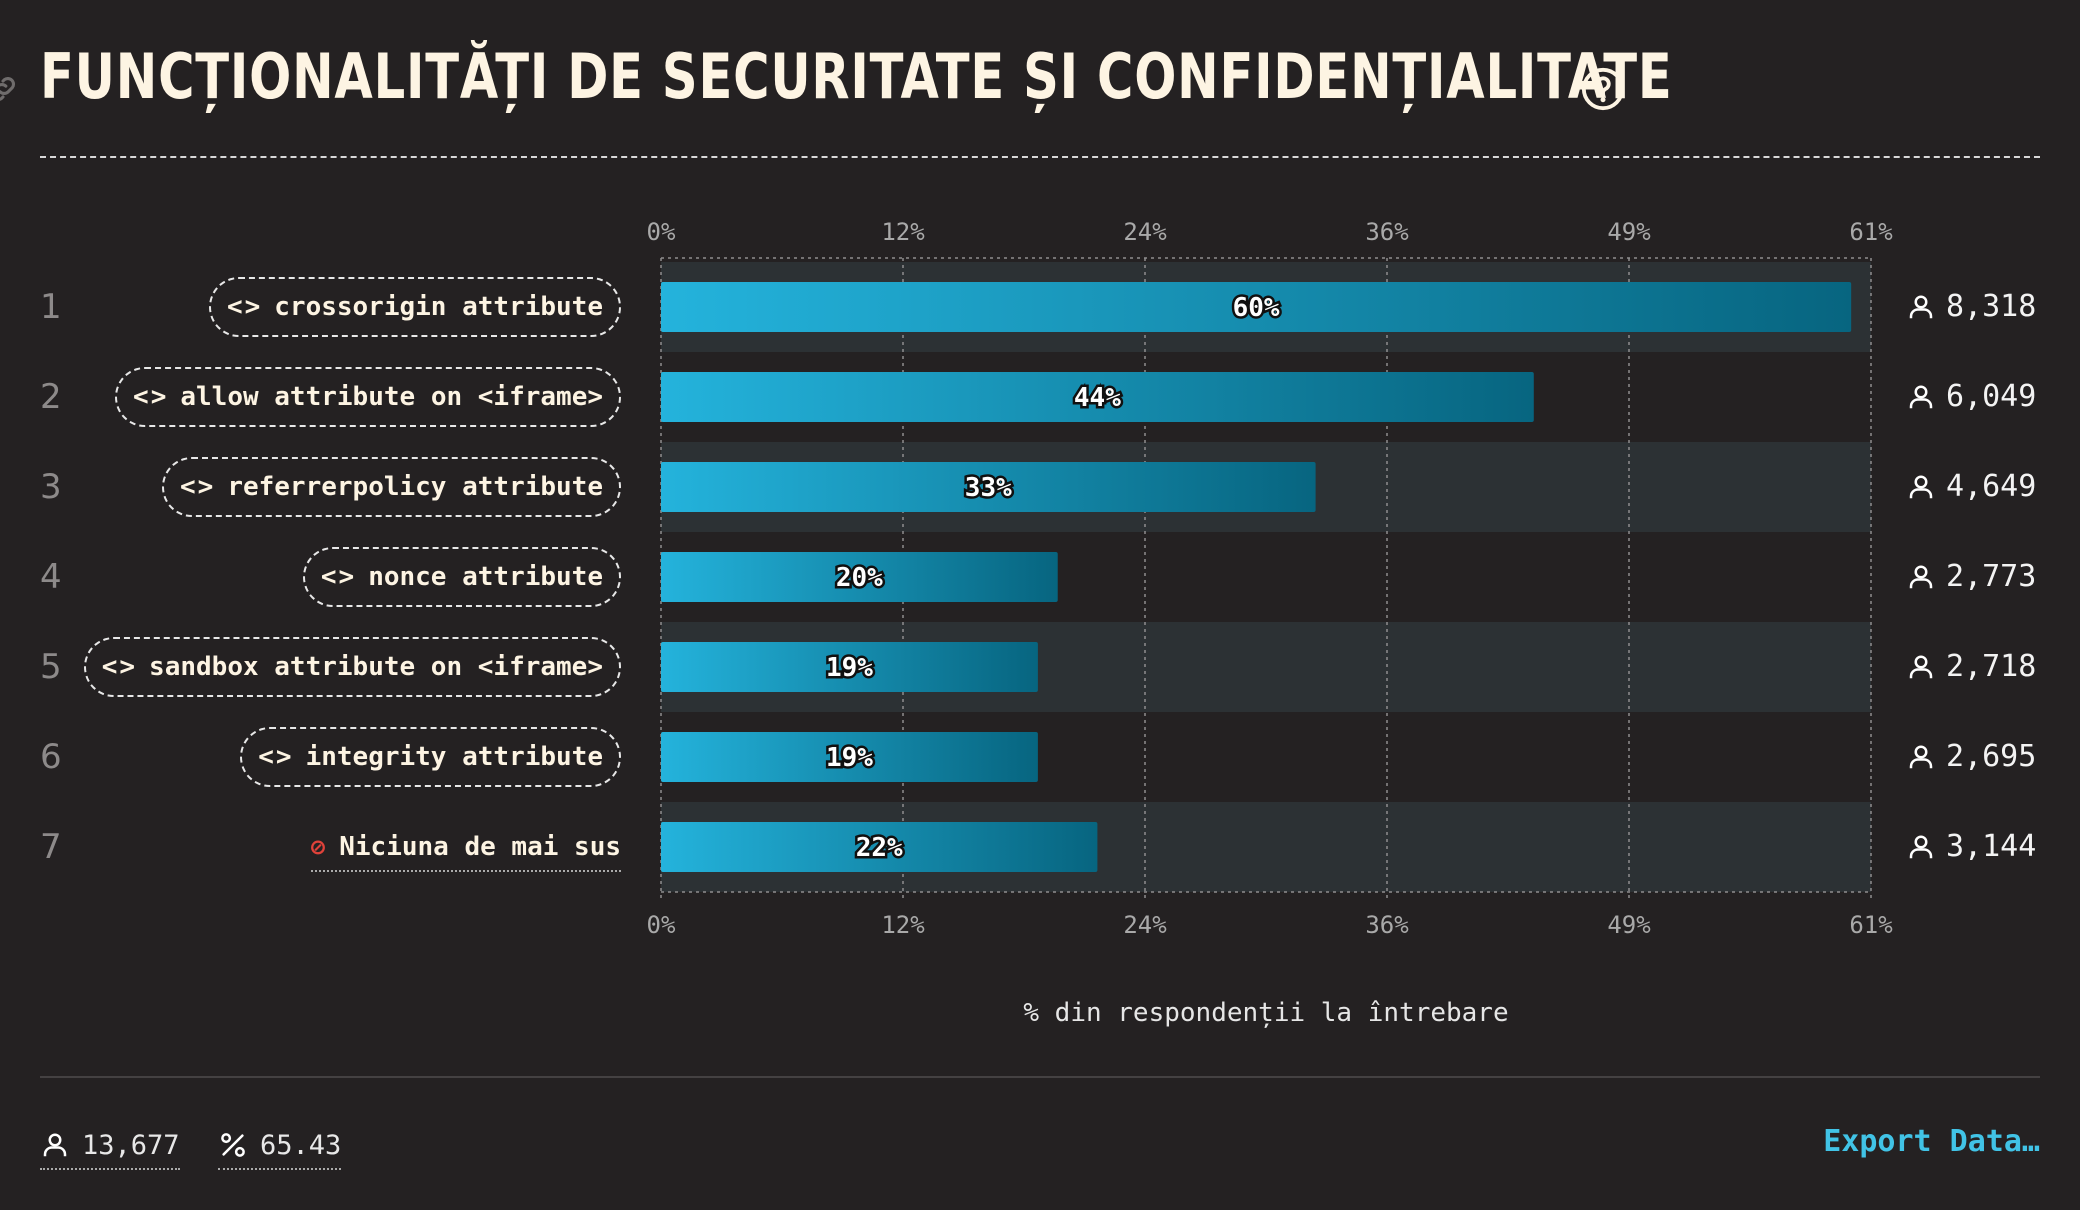  Describe the element at coordinates (1991, 306) in the screenshot. I see `count-value: 8,318` at that location.